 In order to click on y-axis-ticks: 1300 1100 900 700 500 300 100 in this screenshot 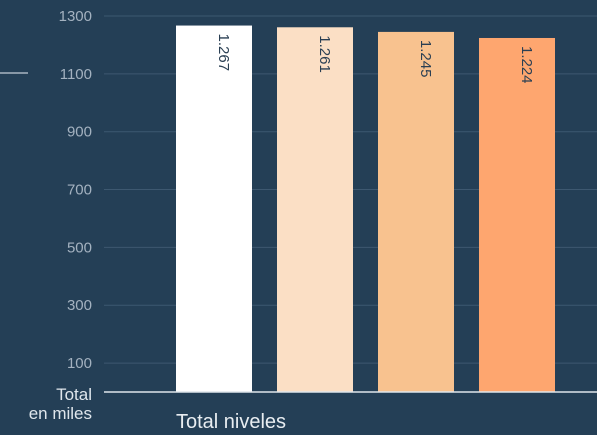, I will do `click(75, 190)`.